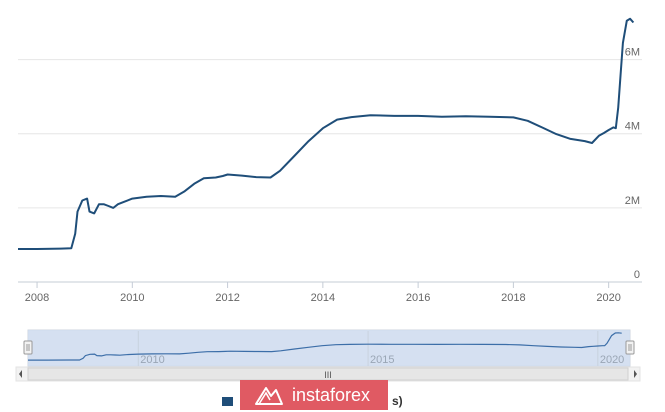 Image resolution: width=665 pixels, height=412 pixels. What do you see at coordinates (632, 53) in the screenshot?
I see `y-tick-label: 6M` at bounding box center [632, 53].